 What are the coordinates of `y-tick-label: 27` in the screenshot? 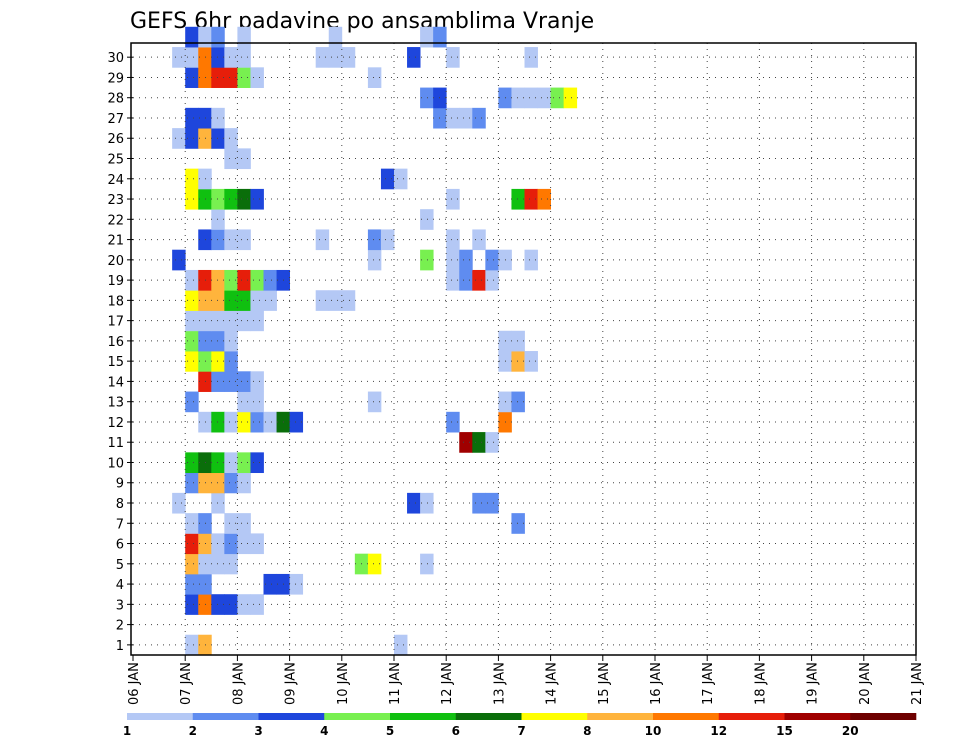 It's located at (115, 119).